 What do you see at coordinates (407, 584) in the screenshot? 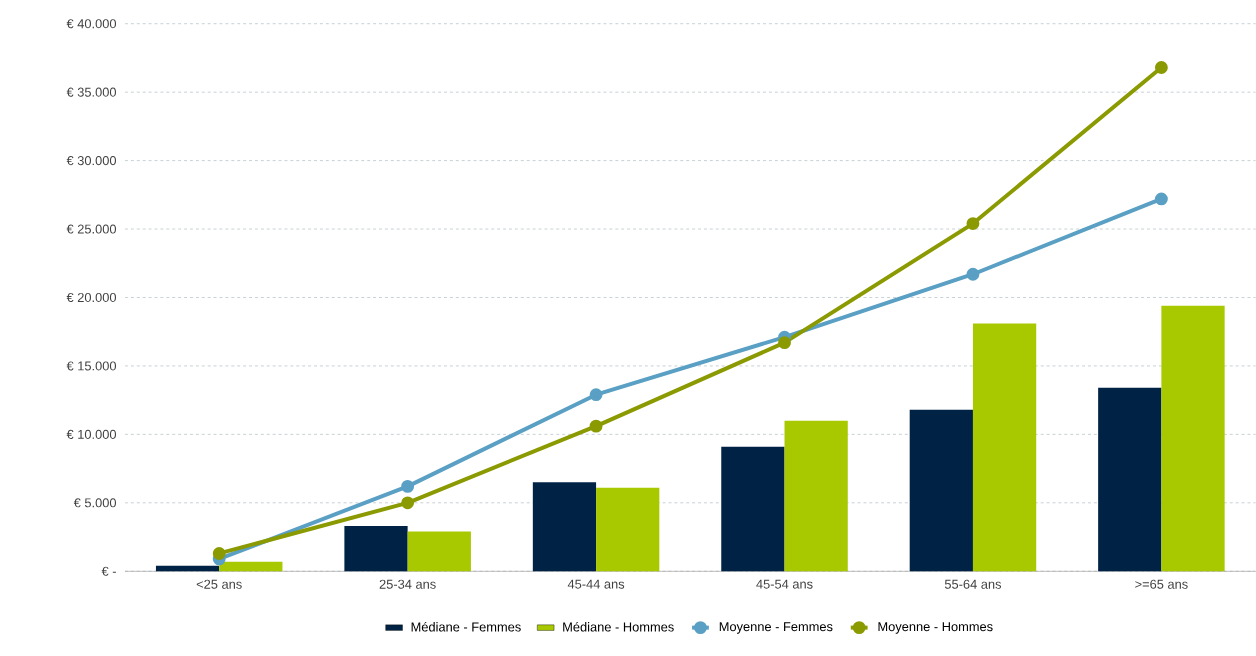
I see `x-tick-label: 25-34 ans` at bounding box center [407, 584].